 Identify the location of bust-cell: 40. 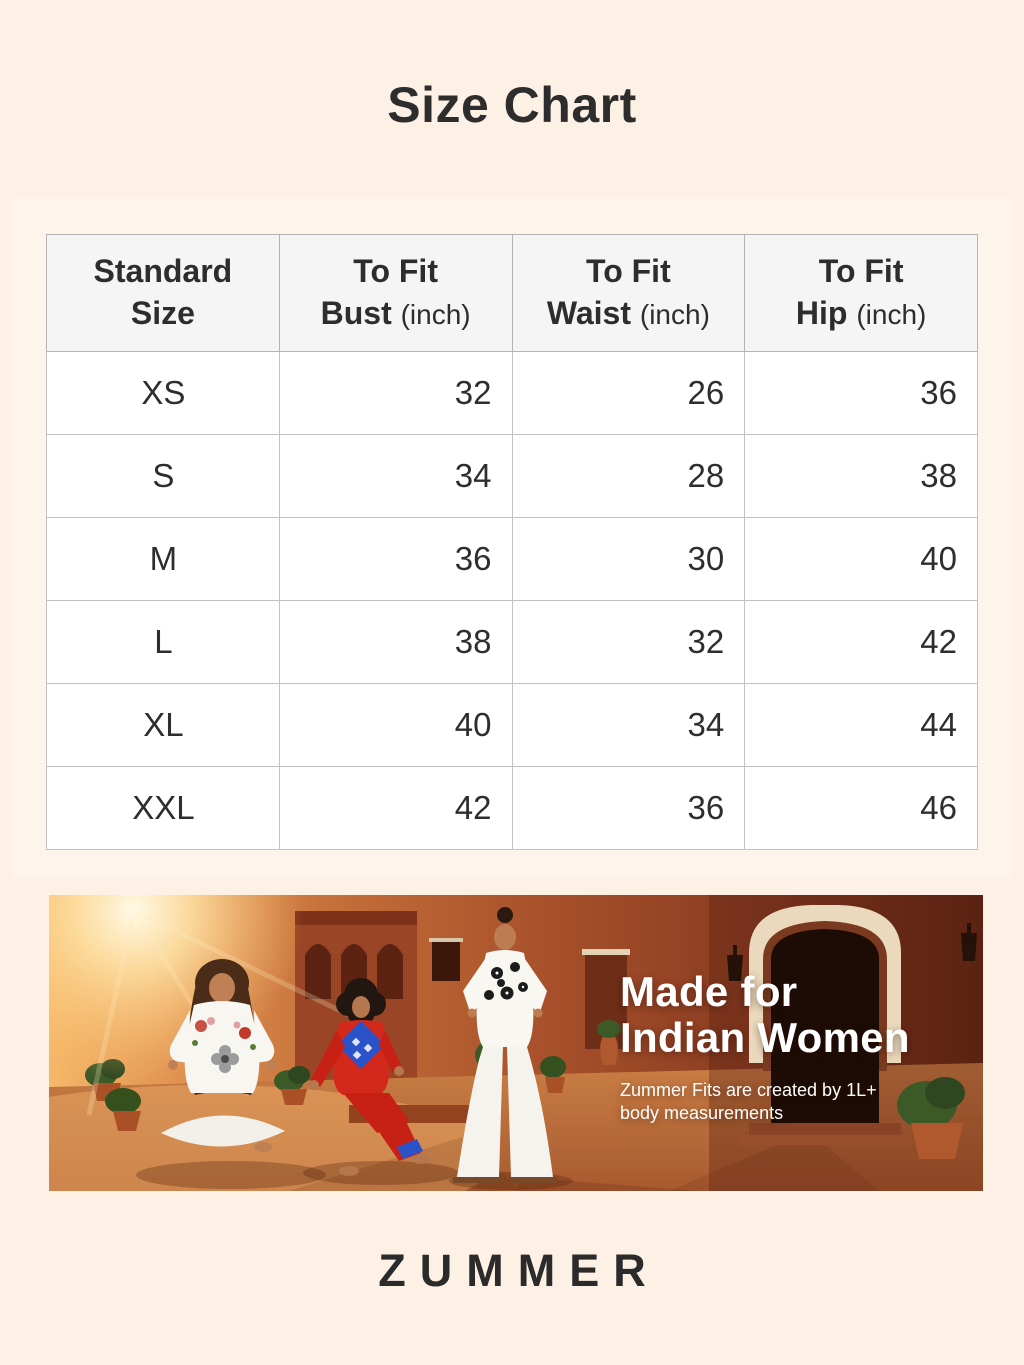
(395, 725).